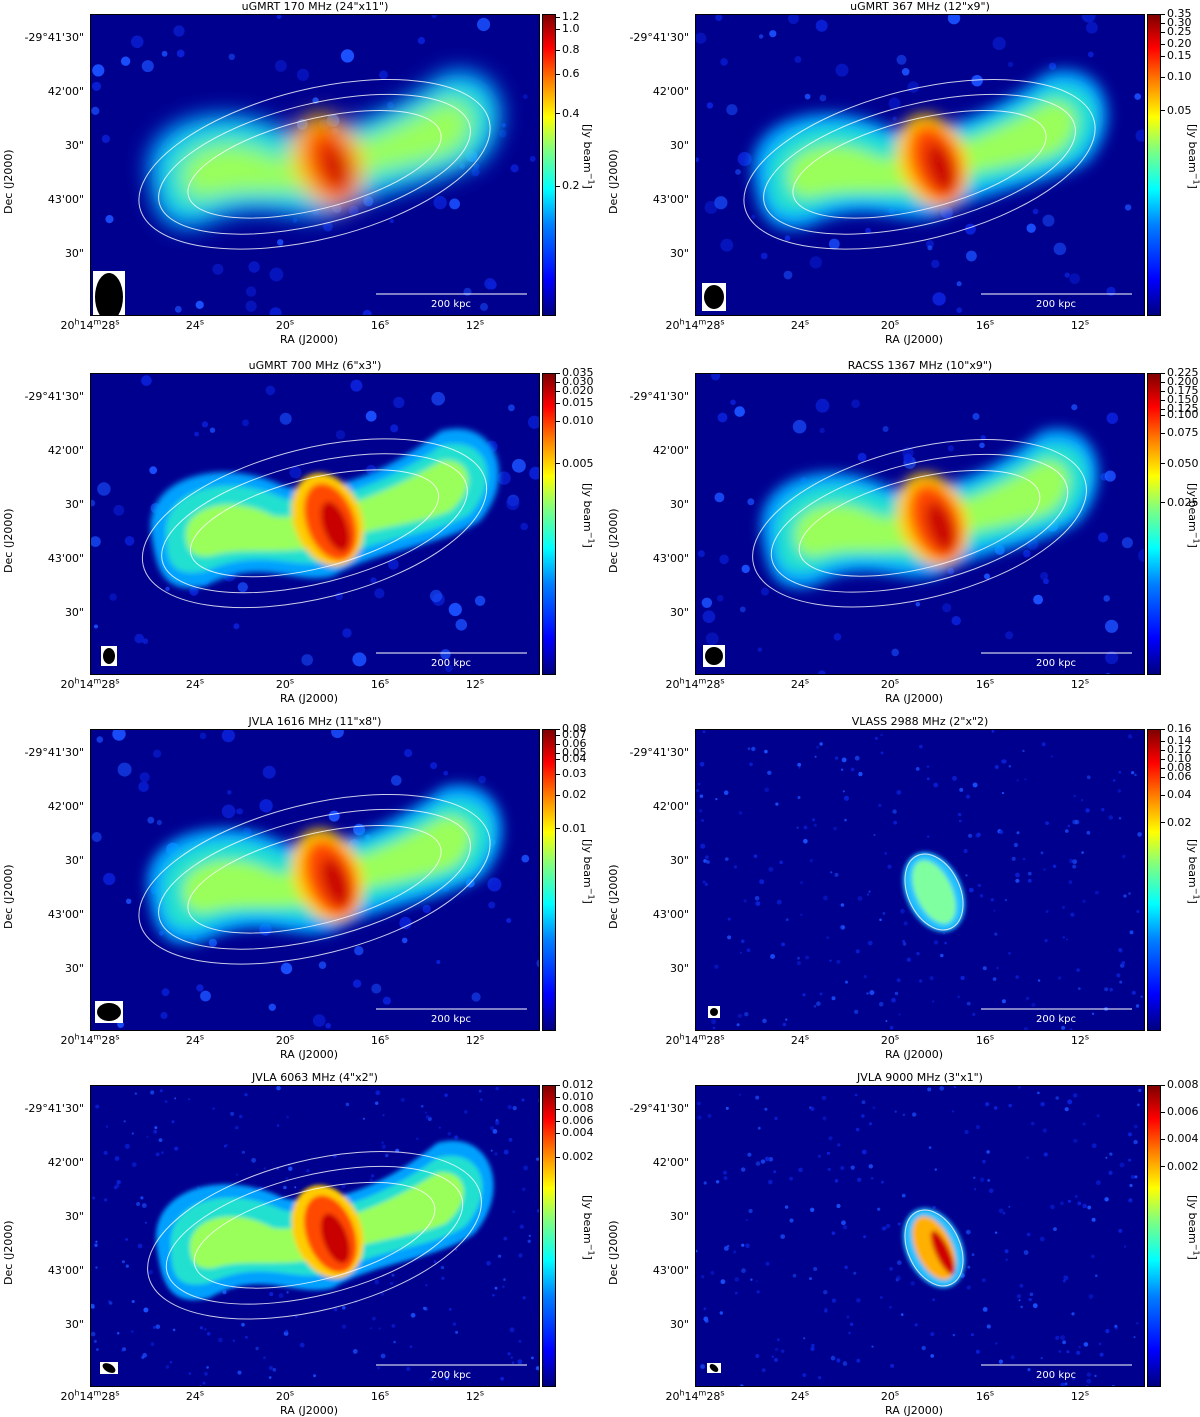 Image resolution: width=1200 pixels, height=1417 pixels. What do you see at coordinates (1180, 433) in the screenshot?
I see `colorbar-tick-label: 0.075` at bounding box center [1180, 433].